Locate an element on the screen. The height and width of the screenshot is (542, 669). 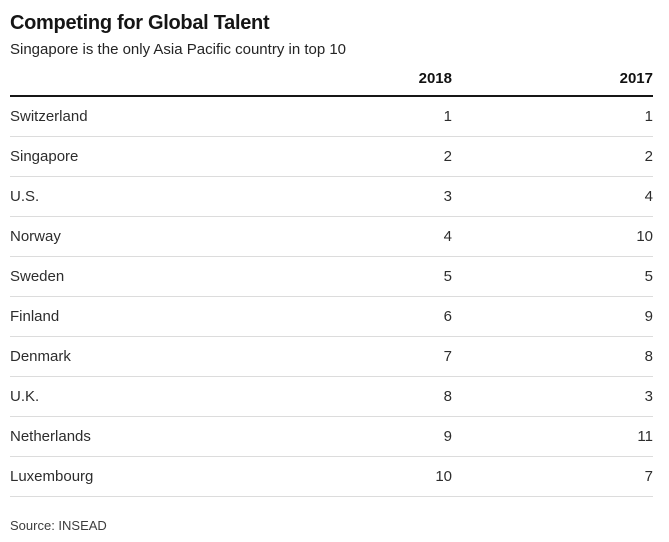
country-name: Norway is located at coordinates (35, 236).